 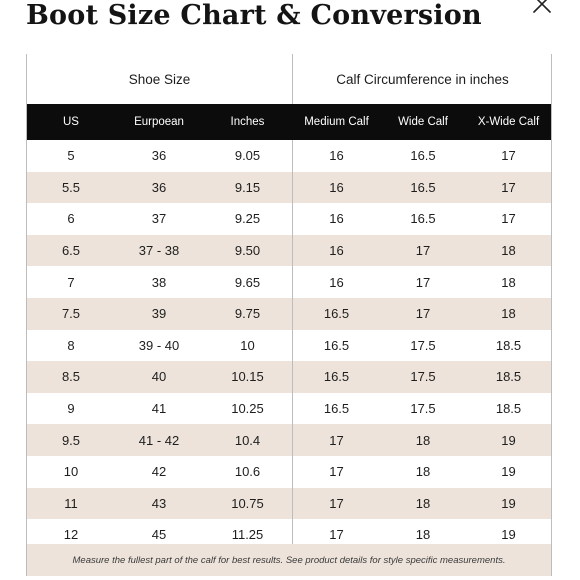 I want to click on cell-inches: 10.6, so click(x=247, y=472).